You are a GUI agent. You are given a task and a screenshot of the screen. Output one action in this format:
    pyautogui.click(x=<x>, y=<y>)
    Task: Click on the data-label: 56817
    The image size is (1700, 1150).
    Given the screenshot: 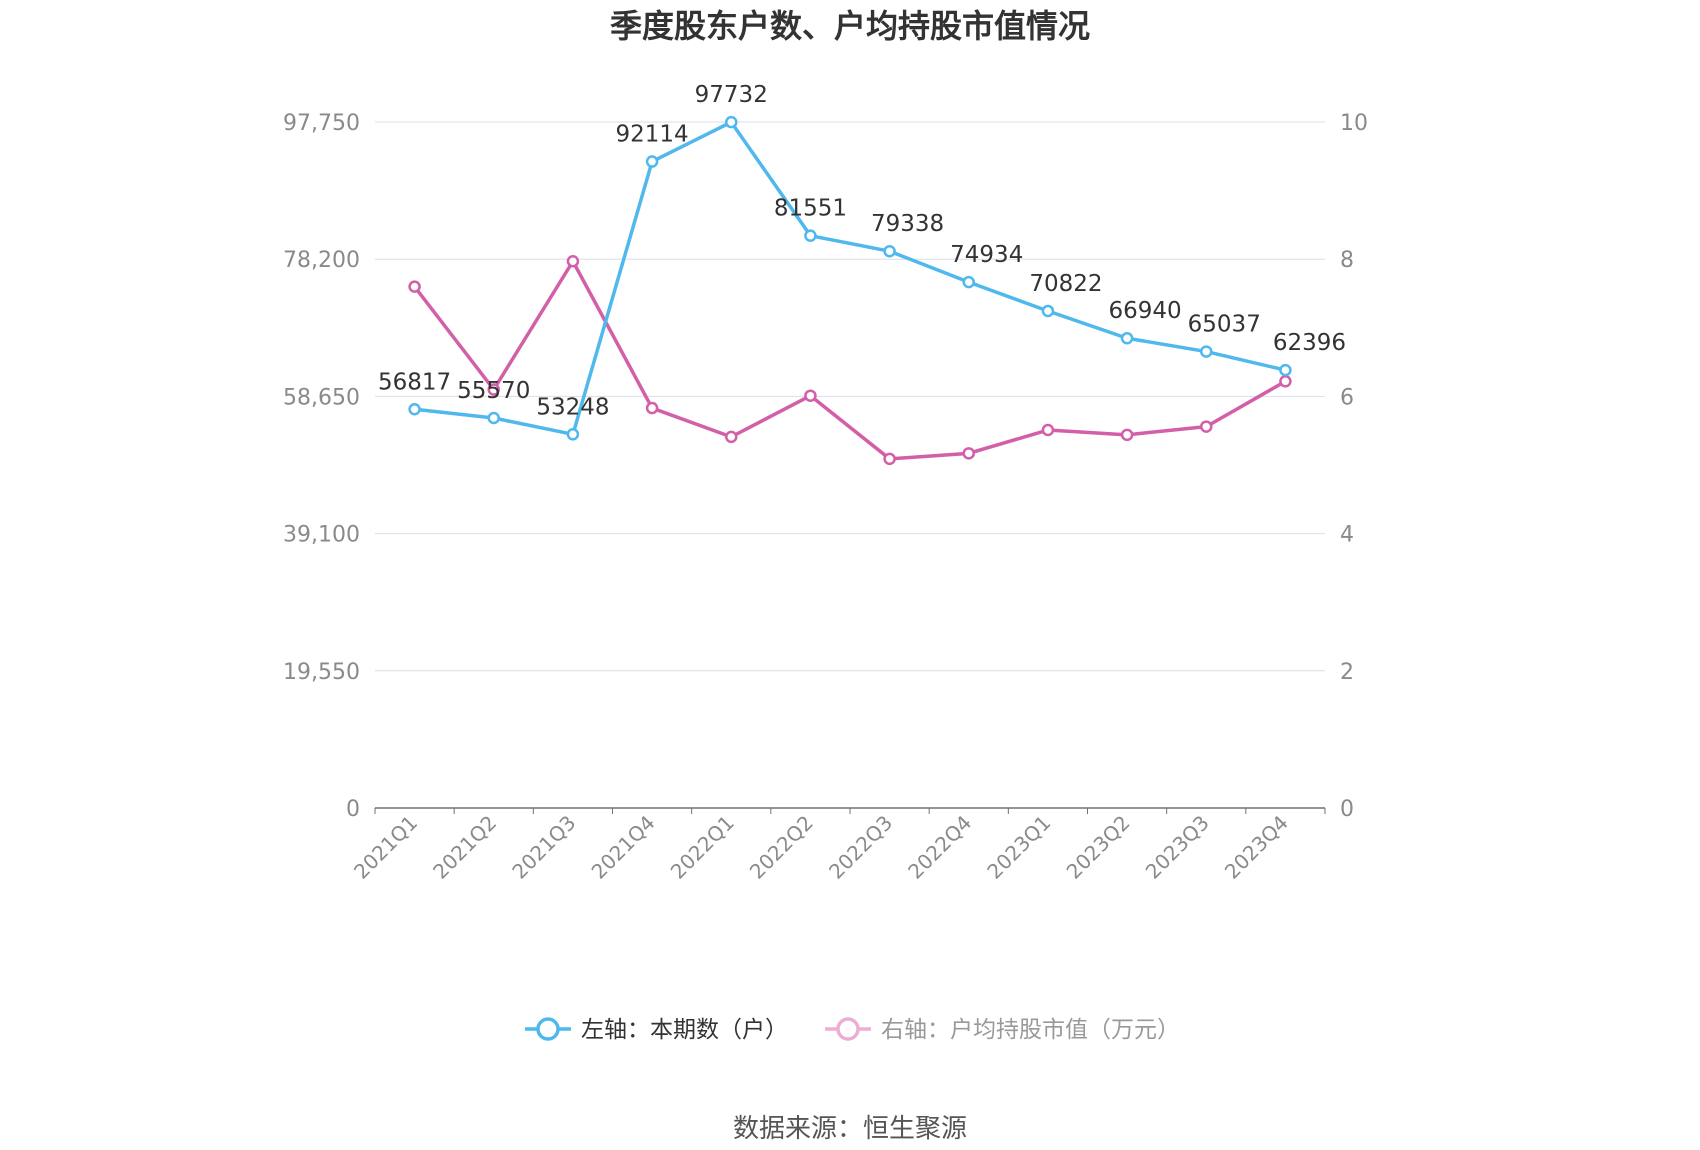 What is the action you would take?
    pyautogui.click(x=414, y=382)
    